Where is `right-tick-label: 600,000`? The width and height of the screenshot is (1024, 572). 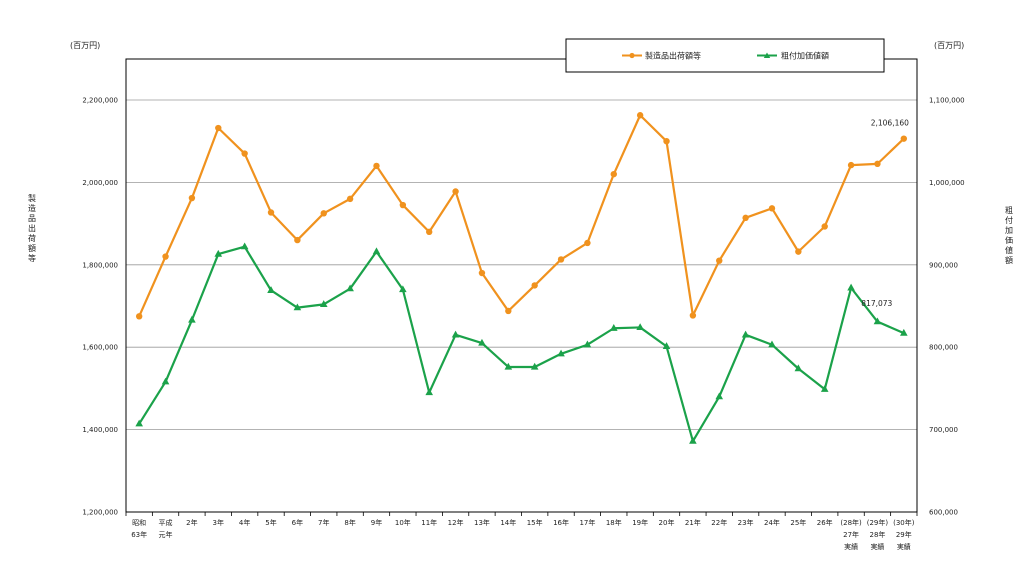
right-tick-label: 600,000 is located at coordinates (943, 513).